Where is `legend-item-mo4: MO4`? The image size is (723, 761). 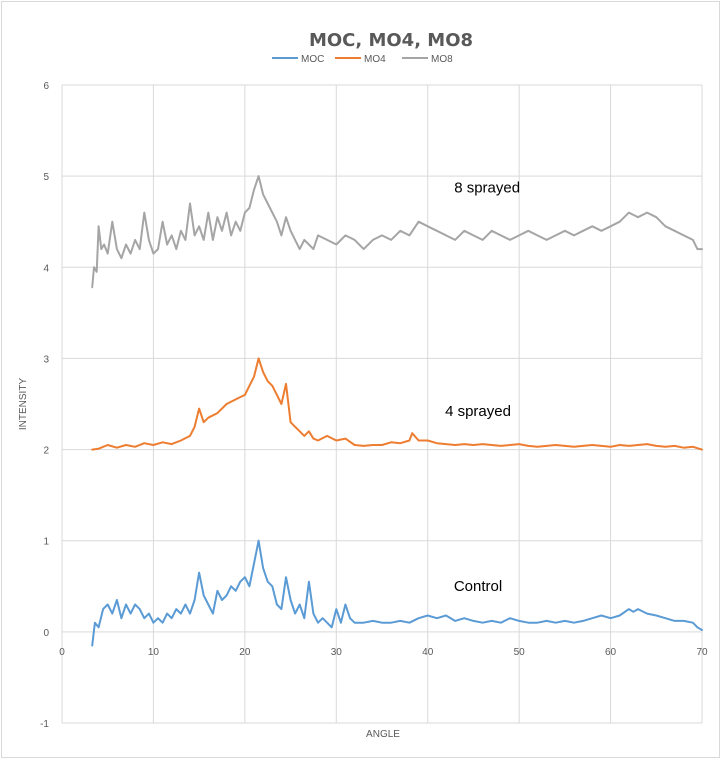
legend-item-mo4: MO4 is located at coordinates (360, 59).